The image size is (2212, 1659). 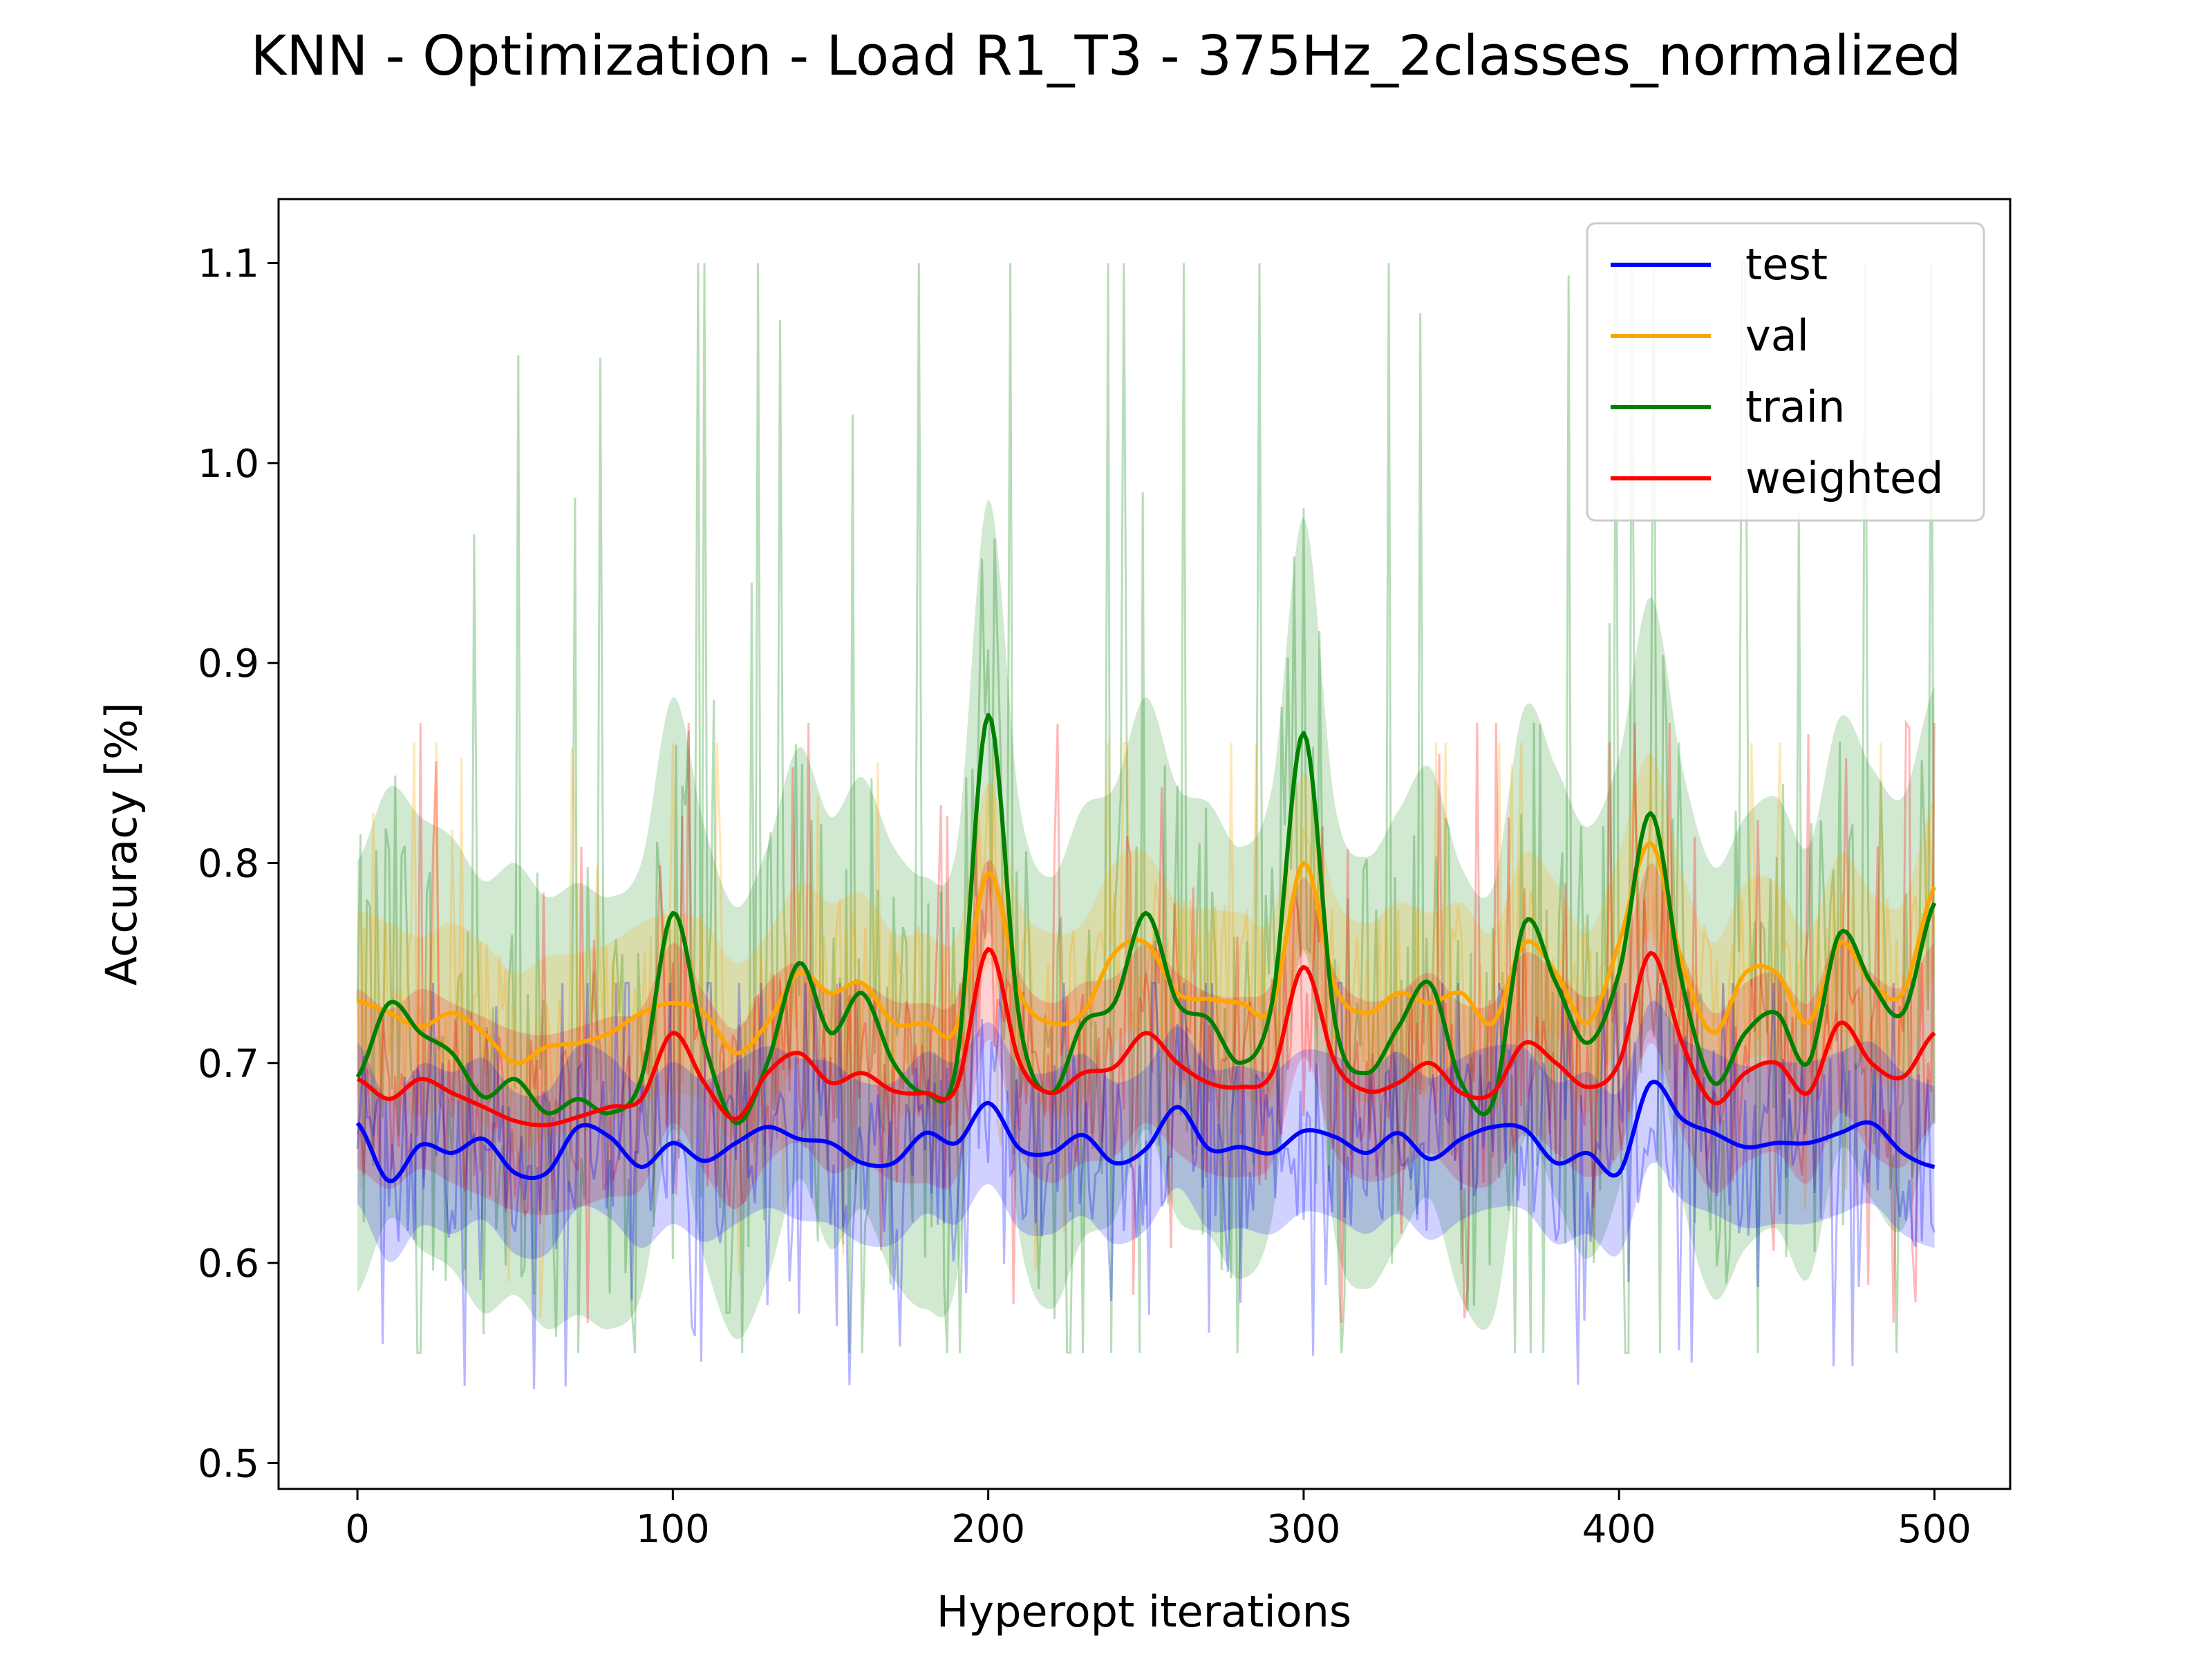 I want to click on legend-label-test: test, so click(x=1787, y=264).